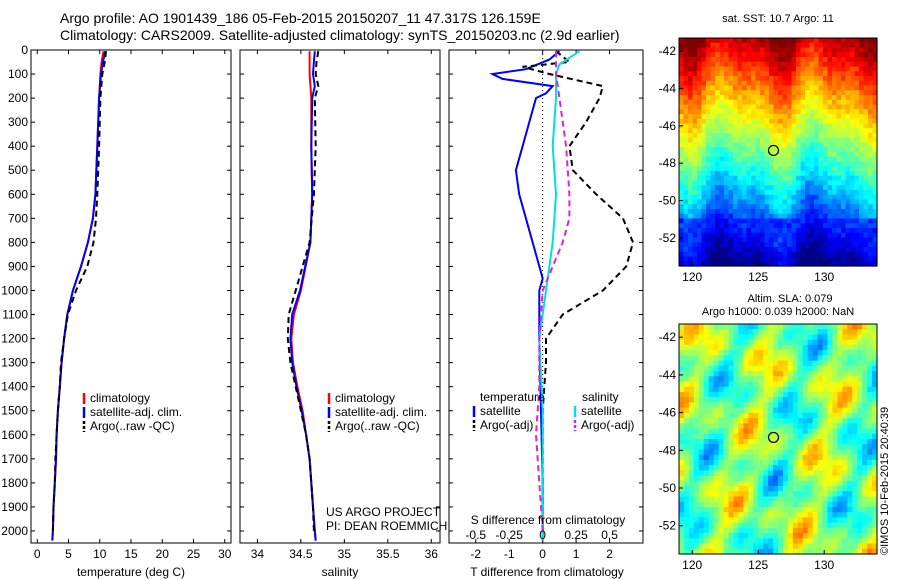 The width and height of the screenshot is (900, 580). What do you see at coordinates (14, 459) in the screenshot?
I see `y-tick-label: 1700` at bounding box center [14, 459].